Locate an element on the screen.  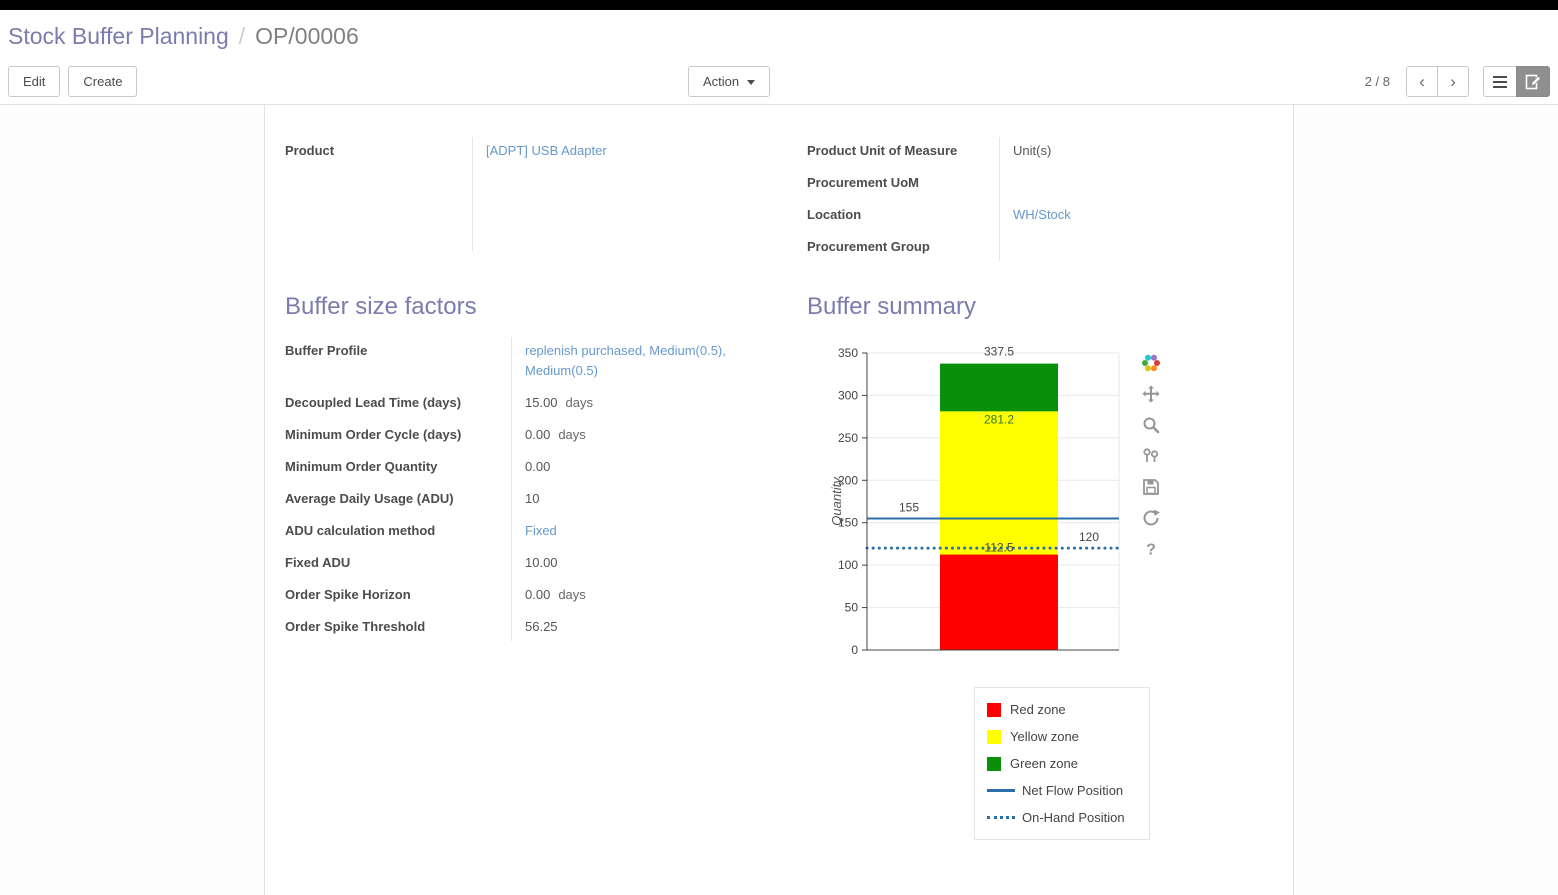
legend-label: Red zone is located at coordinates (1038, 709).